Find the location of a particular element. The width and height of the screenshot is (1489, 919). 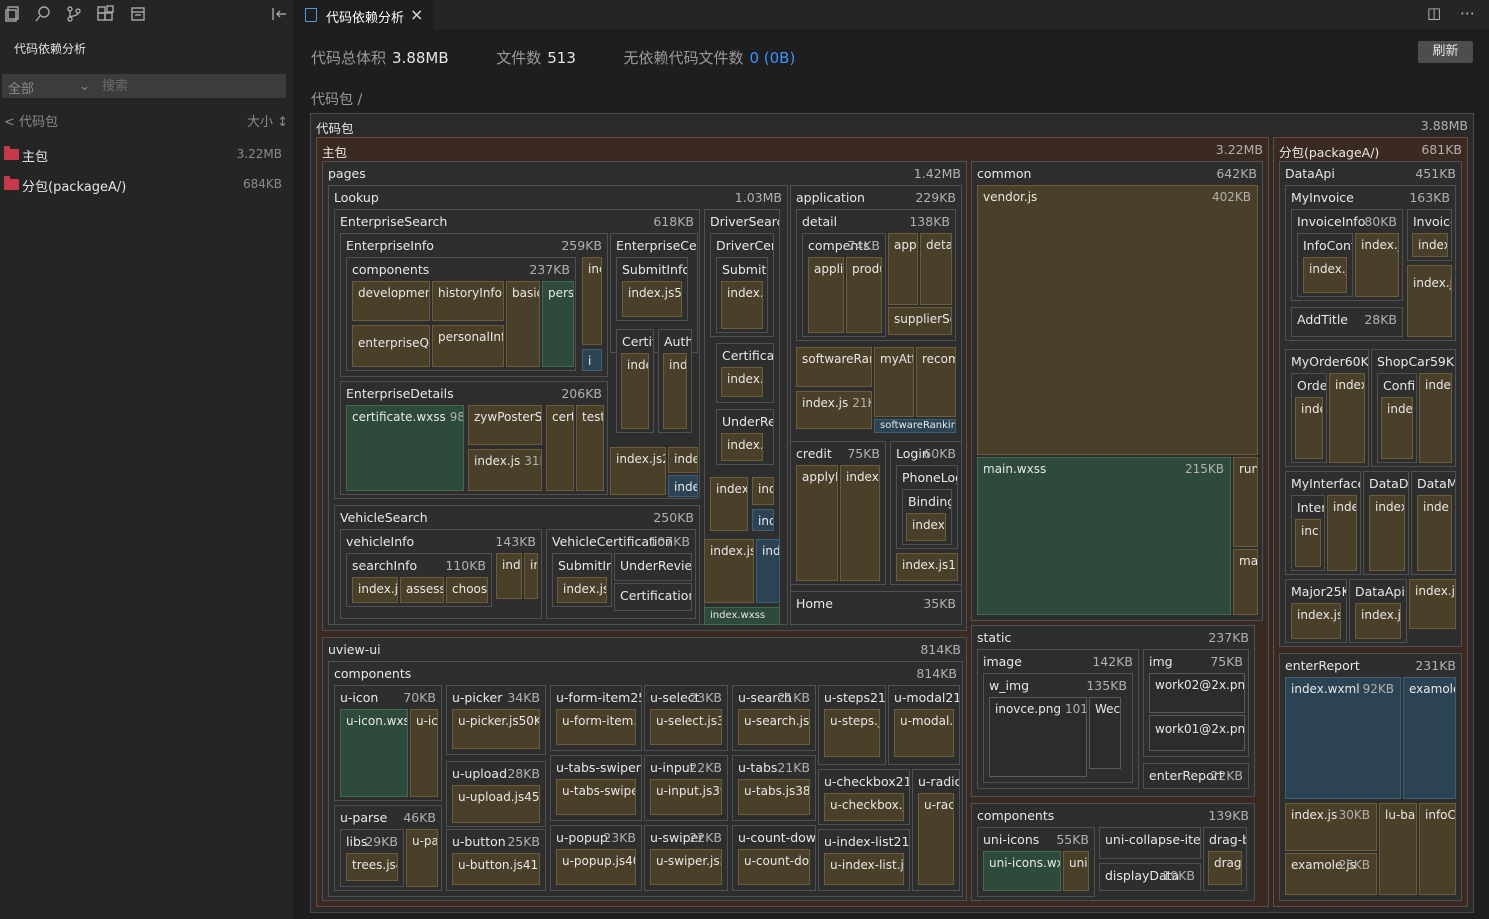

treemap-file: u-ic is located at coordinates (424, 753).